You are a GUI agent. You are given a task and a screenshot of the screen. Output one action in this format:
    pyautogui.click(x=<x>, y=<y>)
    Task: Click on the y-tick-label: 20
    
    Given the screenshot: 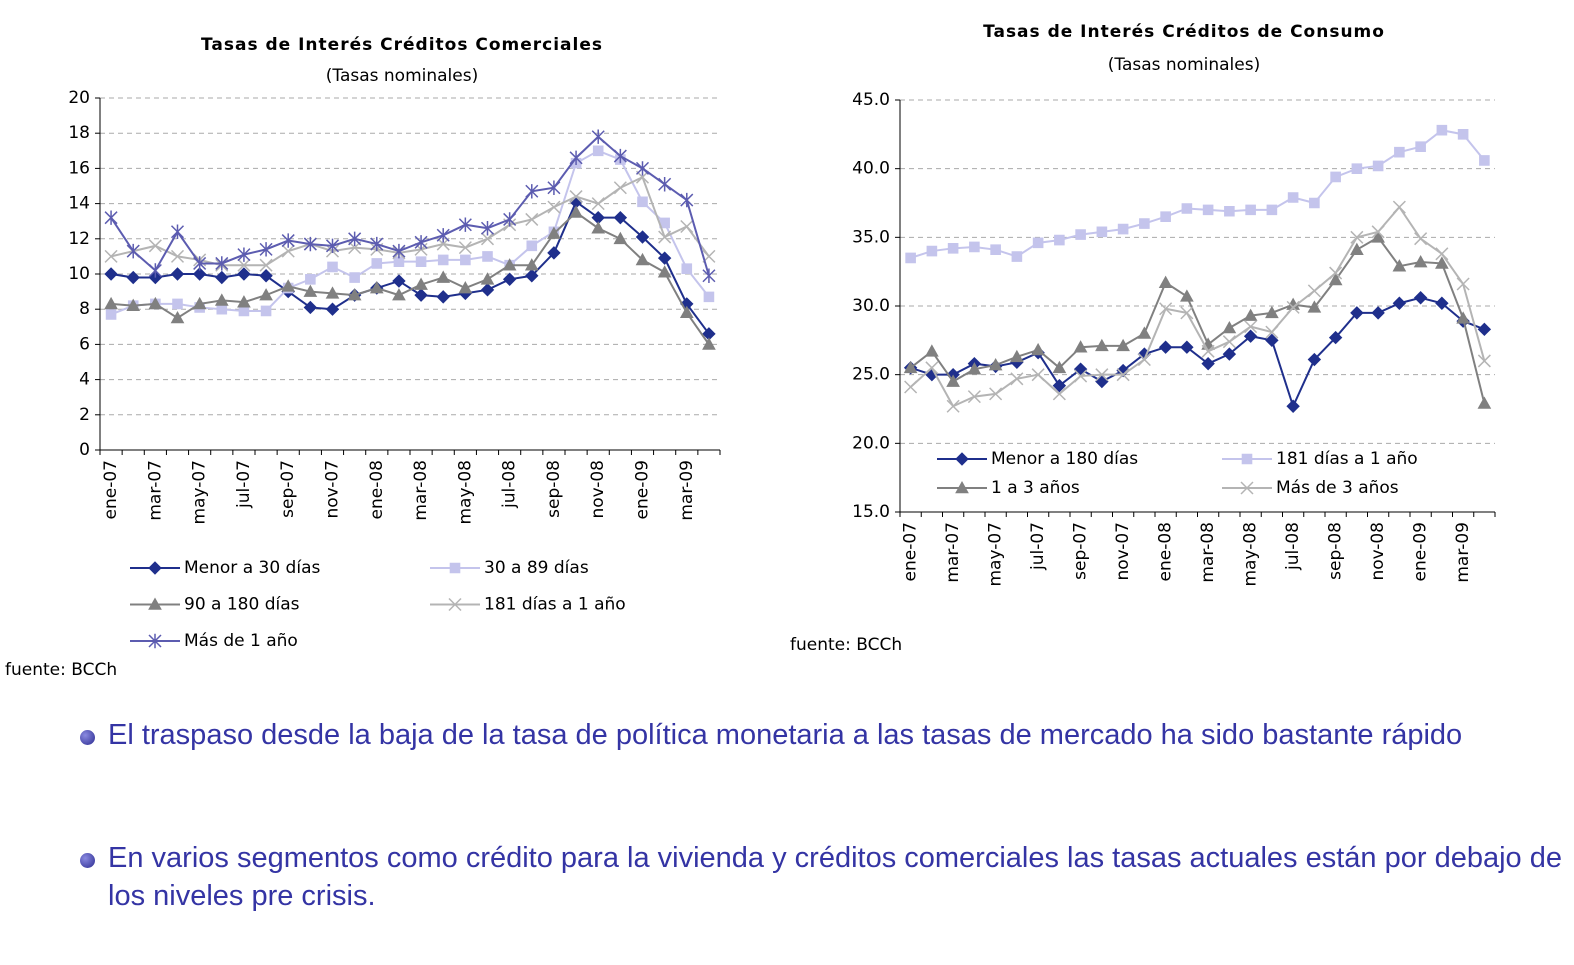 What is the action you would take?
    pyautogui.click(x=79, y=98)
    